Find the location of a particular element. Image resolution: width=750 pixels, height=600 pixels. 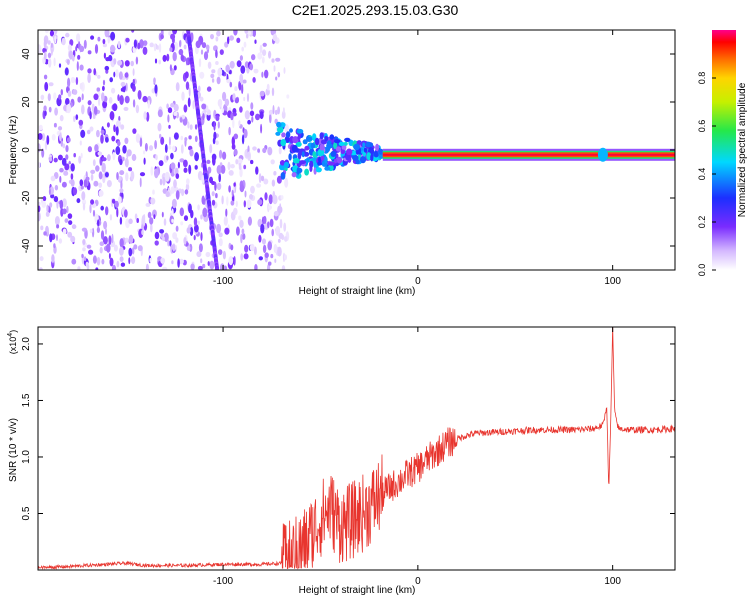

snr-exponent-label: (x104) is located at coordinates (12, 342).